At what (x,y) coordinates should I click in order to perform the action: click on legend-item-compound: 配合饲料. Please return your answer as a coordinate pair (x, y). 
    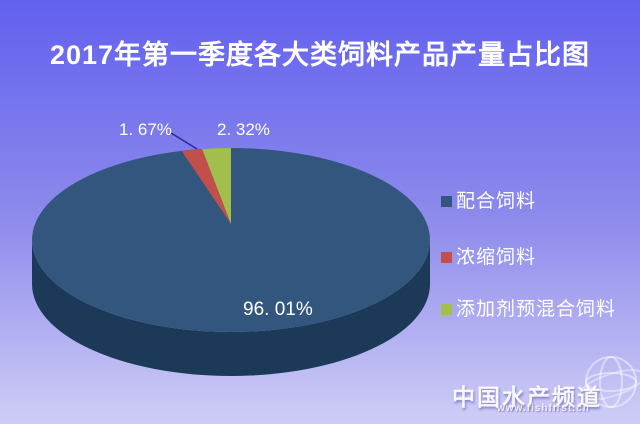
    Looking at the image, I should click on (488, 202).